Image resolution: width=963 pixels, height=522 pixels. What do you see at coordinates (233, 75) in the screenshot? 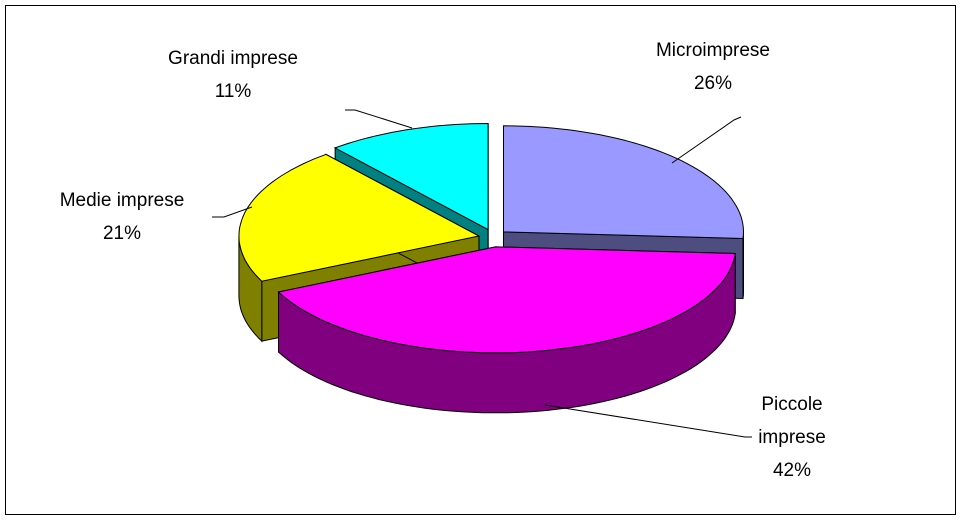
I see `slice-label: Grandi imprese 11%` at bounding box center [233, 75].